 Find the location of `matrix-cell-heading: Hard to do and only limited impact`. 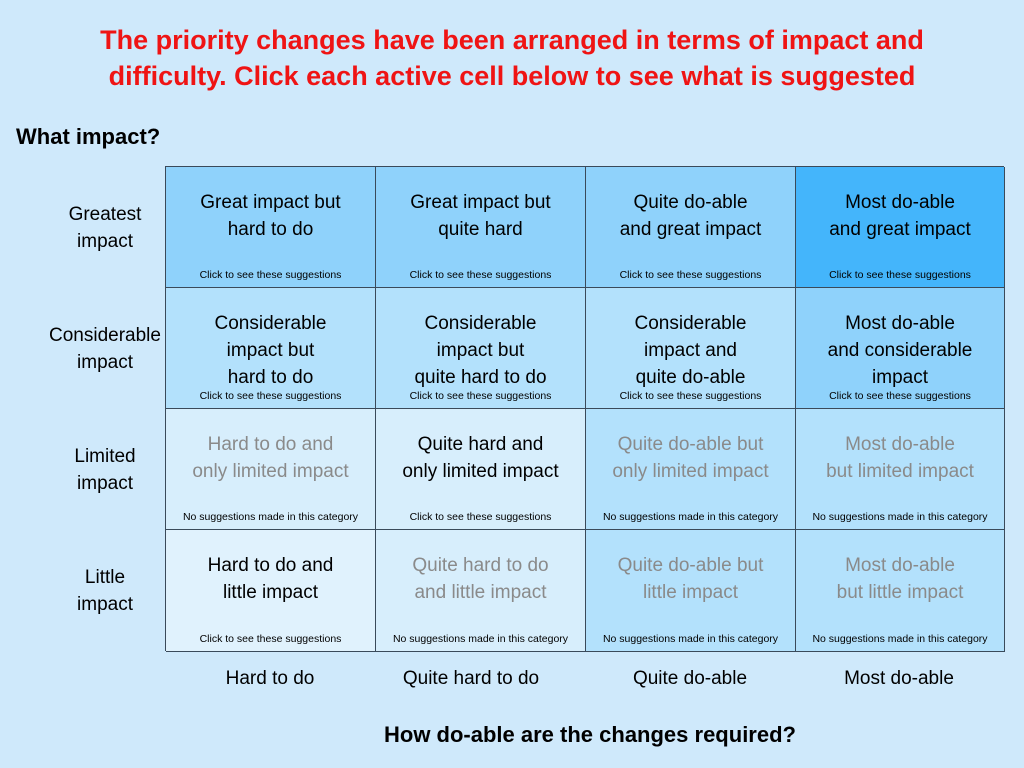

matrix-cell-heading: Hard to do and only limited impact is located at coordinates (270, 458).